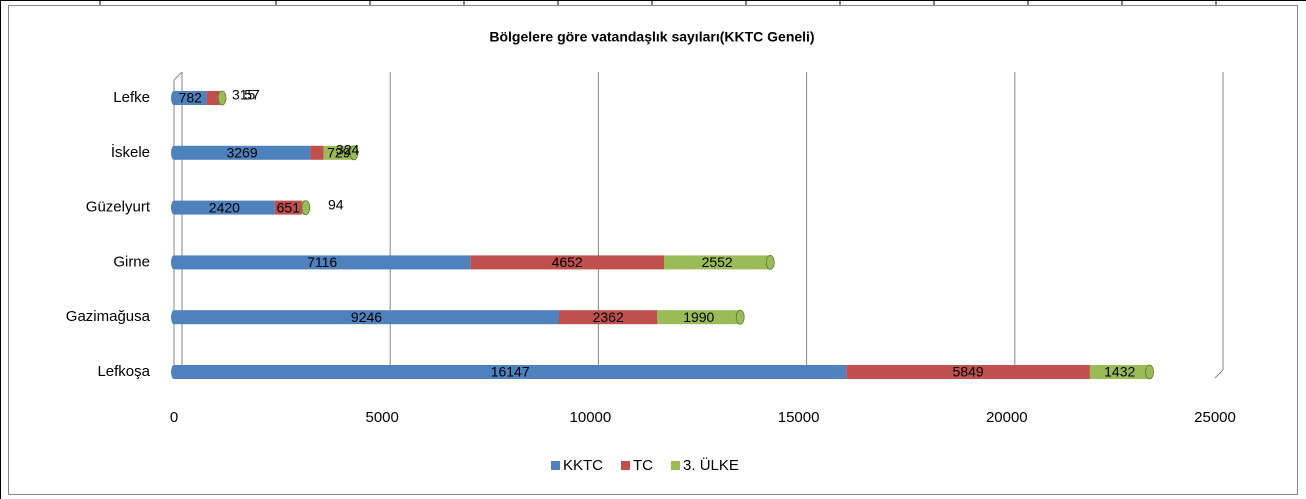 The height and width of the screenshot is (499, 1306). Describe the element at coordinates (799, 417) in the screenshot. I see `x-tick-label: 15000` at that location.